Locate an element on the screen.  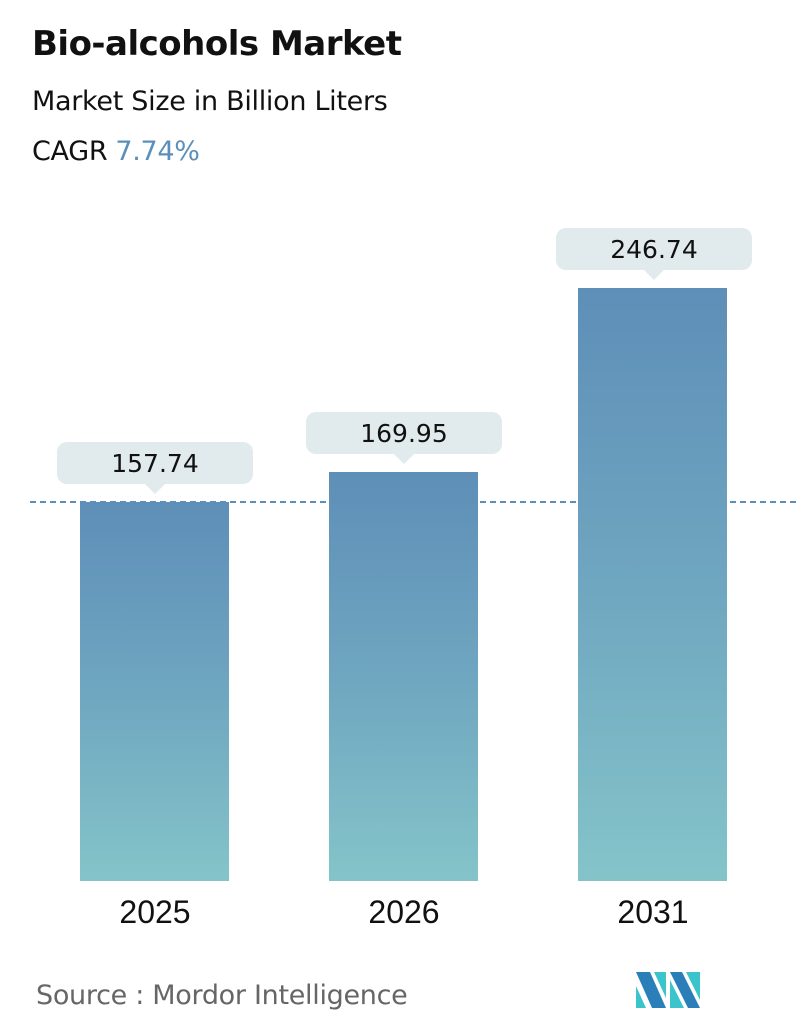
cagr-value: 7.74% is located at coordinates (157, 151).